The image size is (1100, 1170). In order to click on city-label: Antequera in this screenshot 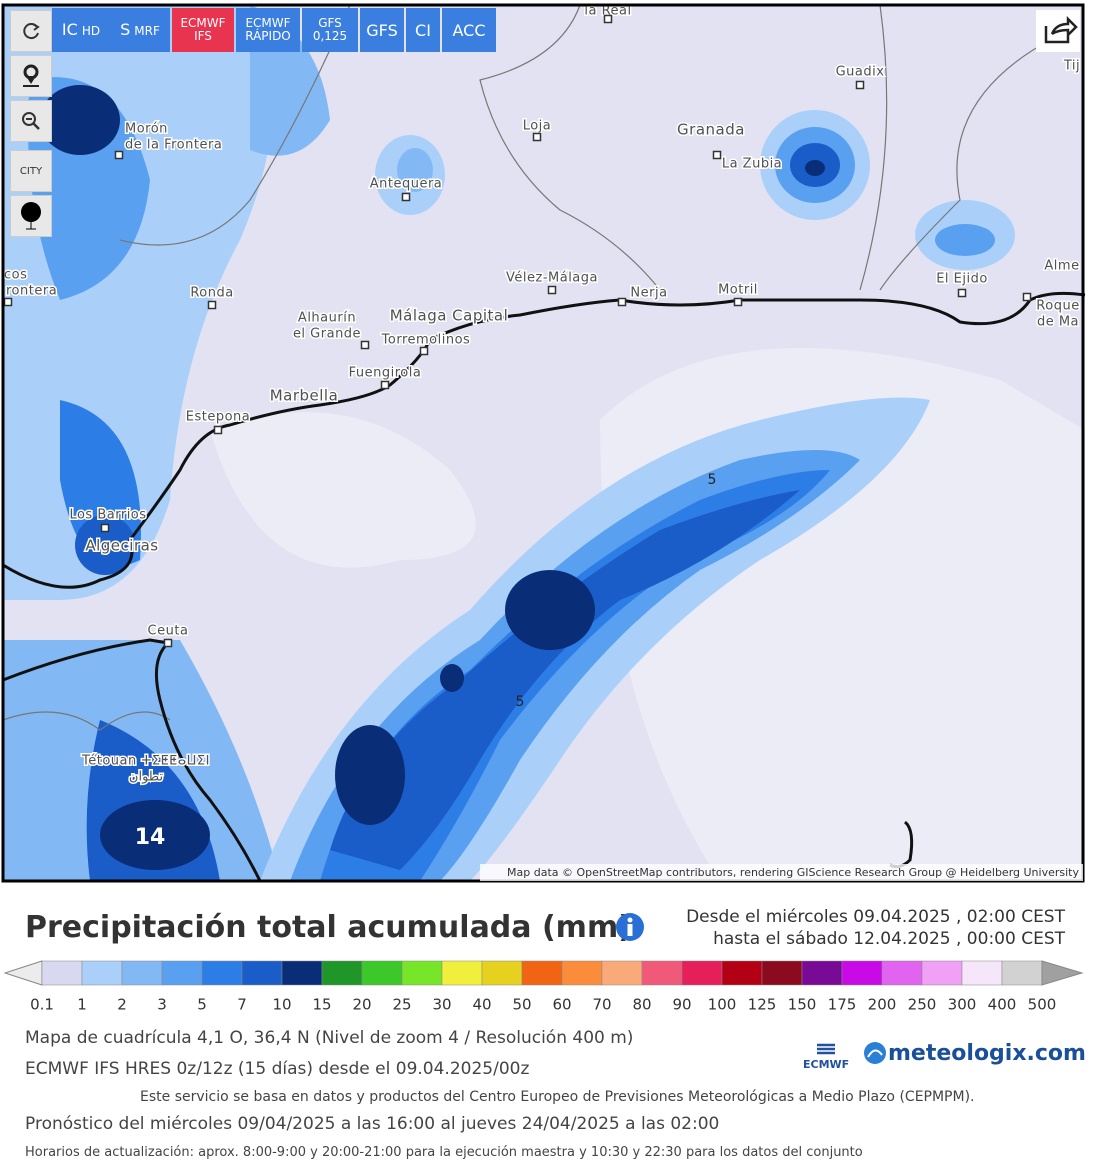, I will do `click(406, 184)`.